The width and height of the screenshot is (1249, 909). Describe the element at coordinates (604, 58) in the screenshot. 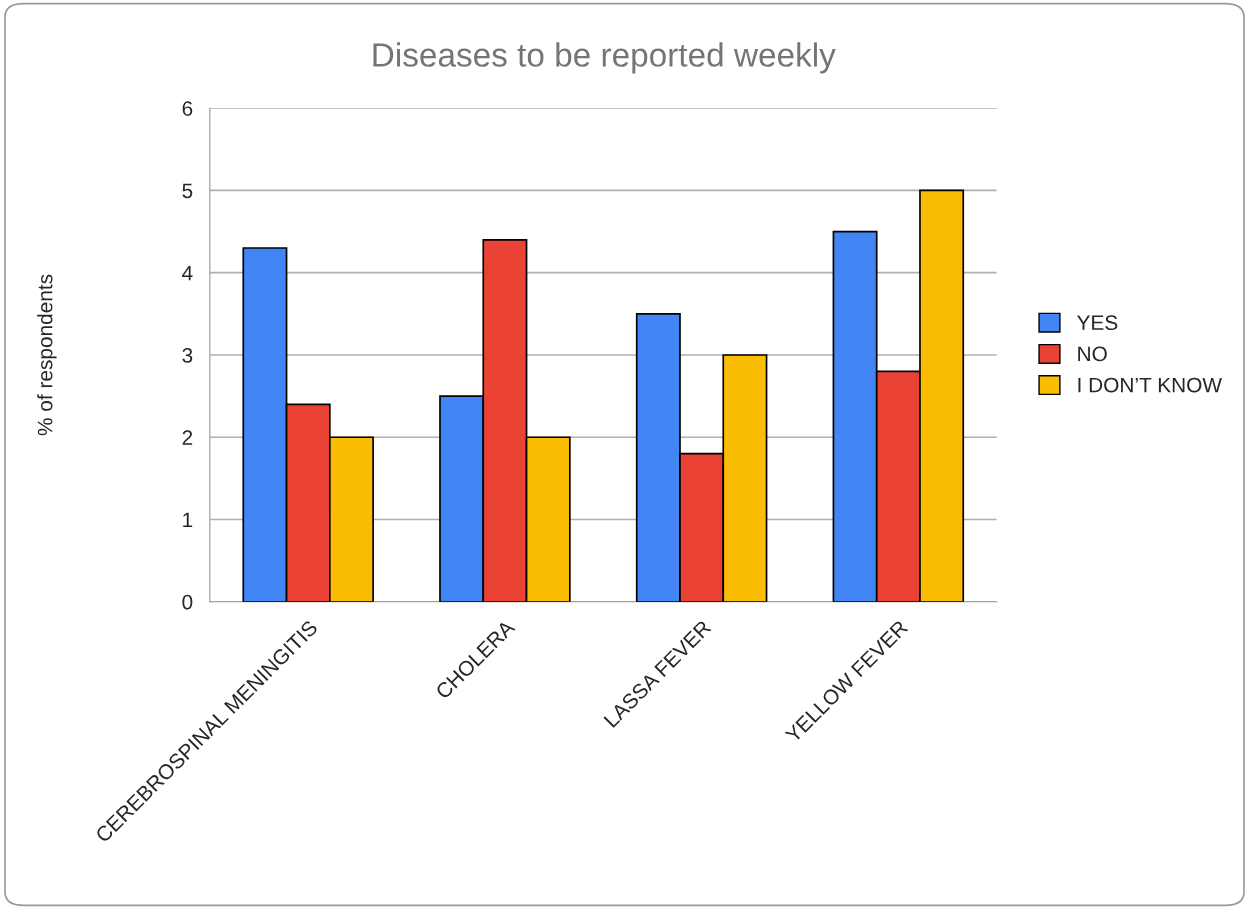

I see `chart-title: Diseases to be reported weekly` at that location.